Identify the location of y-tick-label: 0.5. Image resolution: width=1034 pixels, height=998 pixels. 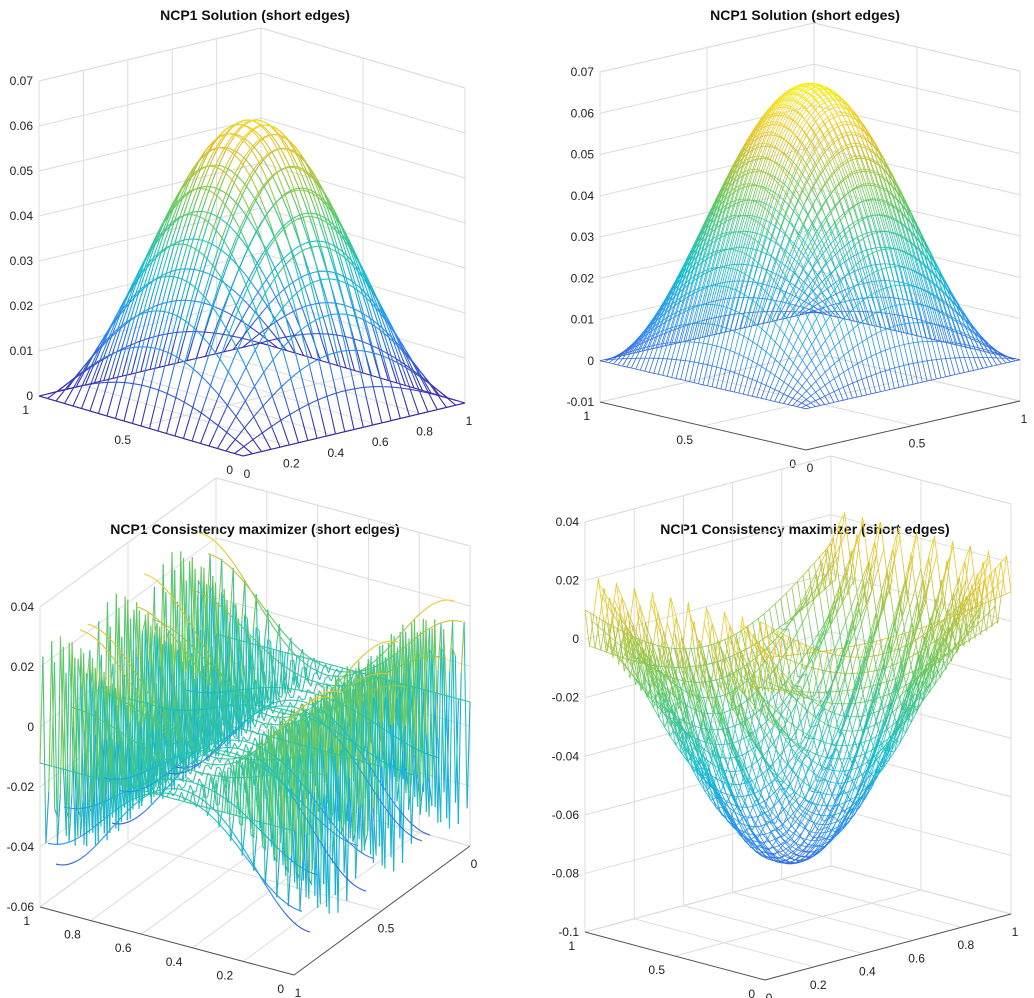
(122, 440).